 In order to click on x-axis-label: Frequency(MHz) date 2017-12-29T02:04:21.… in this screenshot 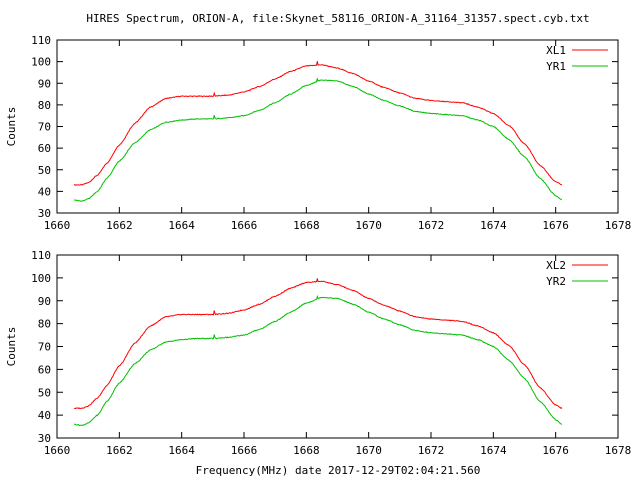, I will do `click(338, 470)`.